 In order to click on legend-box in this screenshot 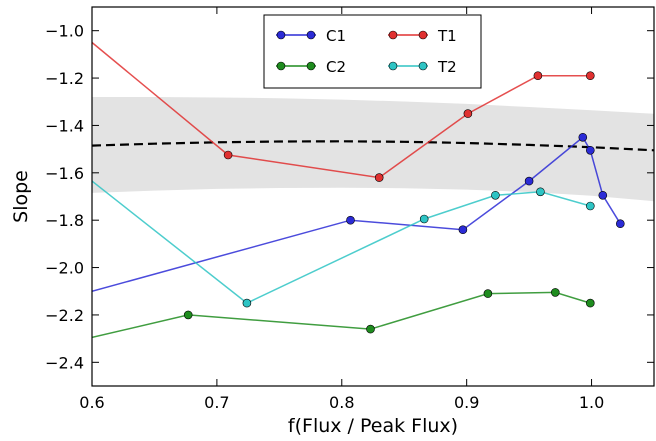, I will do `click(372, 51)`.